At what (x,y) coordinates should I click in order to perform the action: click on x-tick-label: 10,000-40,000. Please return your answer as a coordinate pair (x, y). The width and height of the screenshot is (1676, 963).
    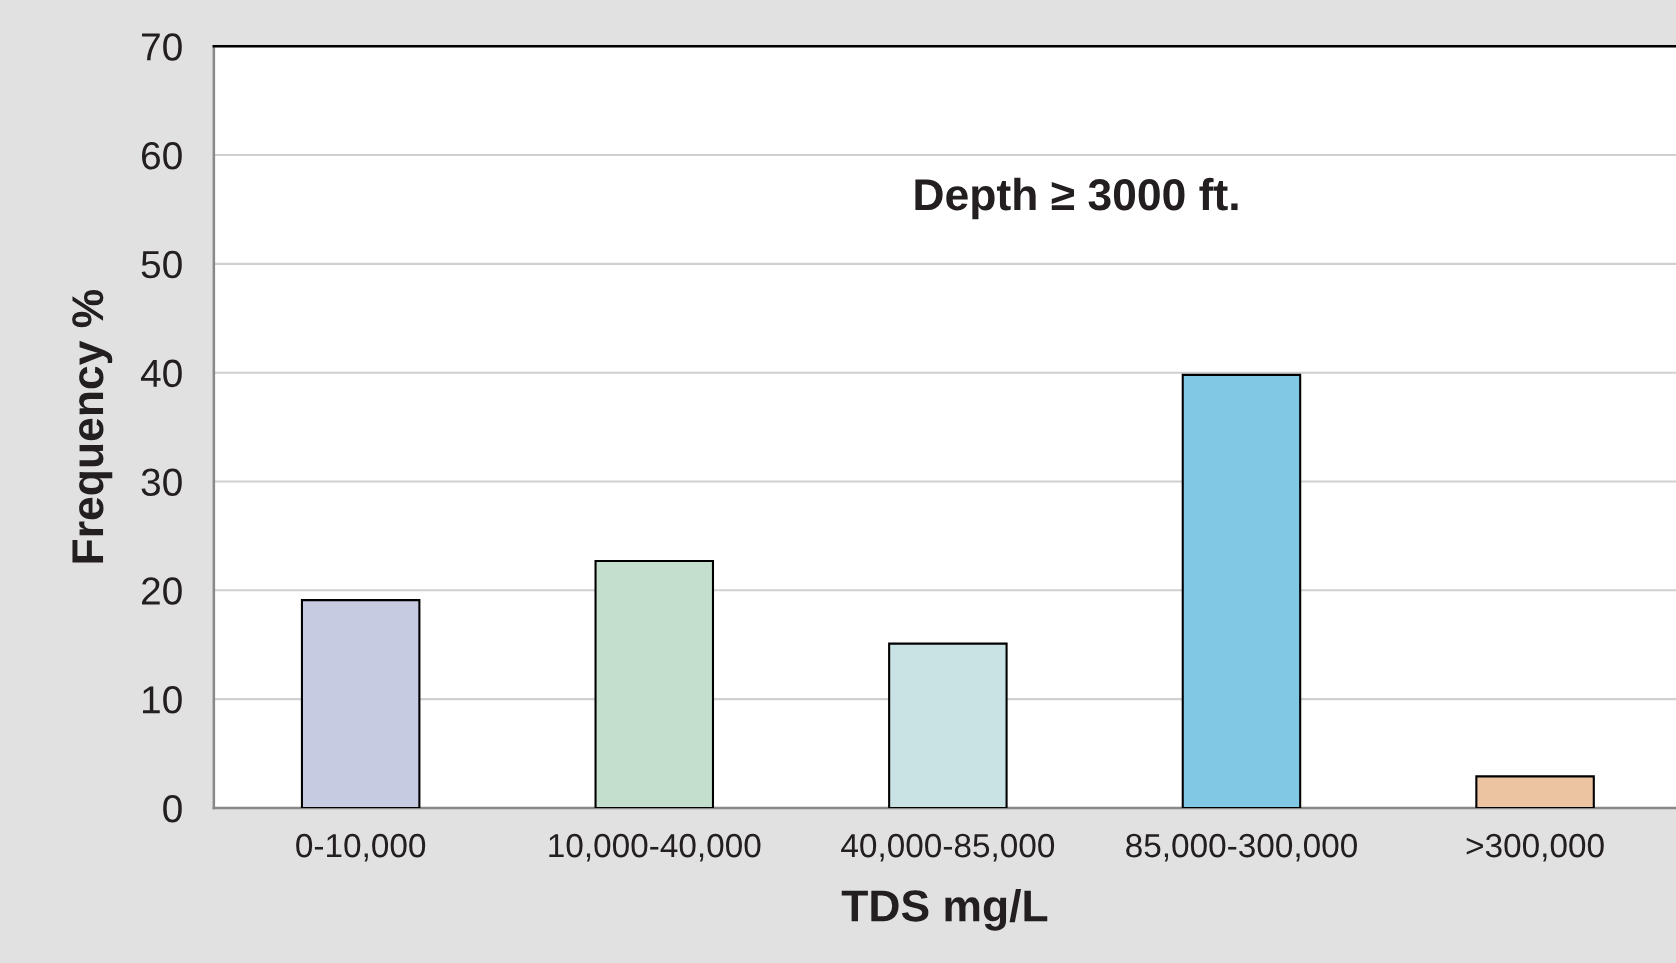
    Looking at the image, I should click on (655, 847).